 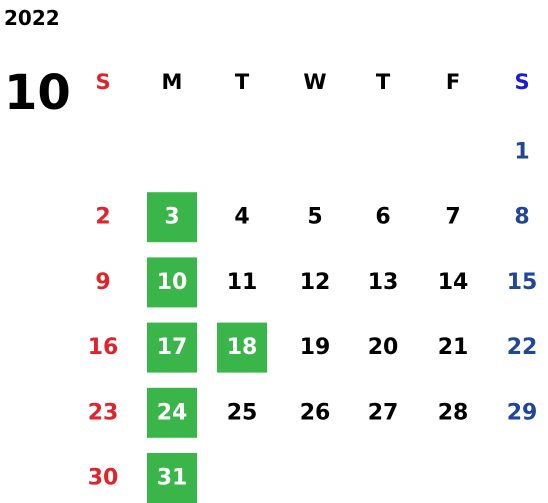 I want to click on day-number: 20, so click(x=383, y=347).